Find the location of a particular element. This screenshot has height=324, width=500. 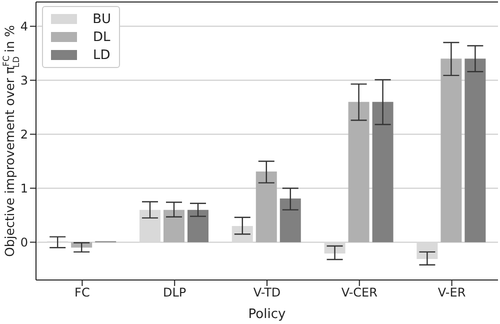

y-tick-label: 4 is located at coordinates (24, 27).